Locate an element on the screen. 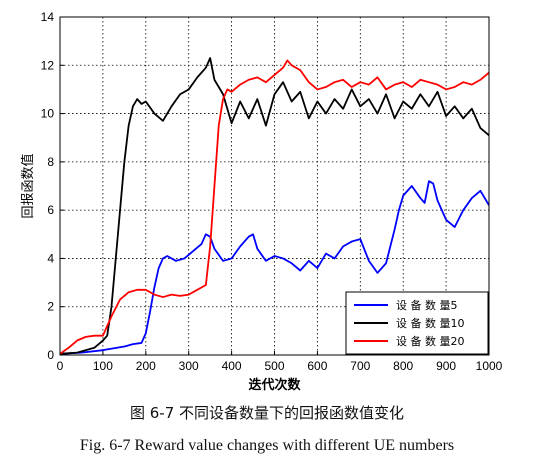 This screenshot has width=534, height=472. legend-label: 设 备 数 量20 is located at coordinates (430, 341).